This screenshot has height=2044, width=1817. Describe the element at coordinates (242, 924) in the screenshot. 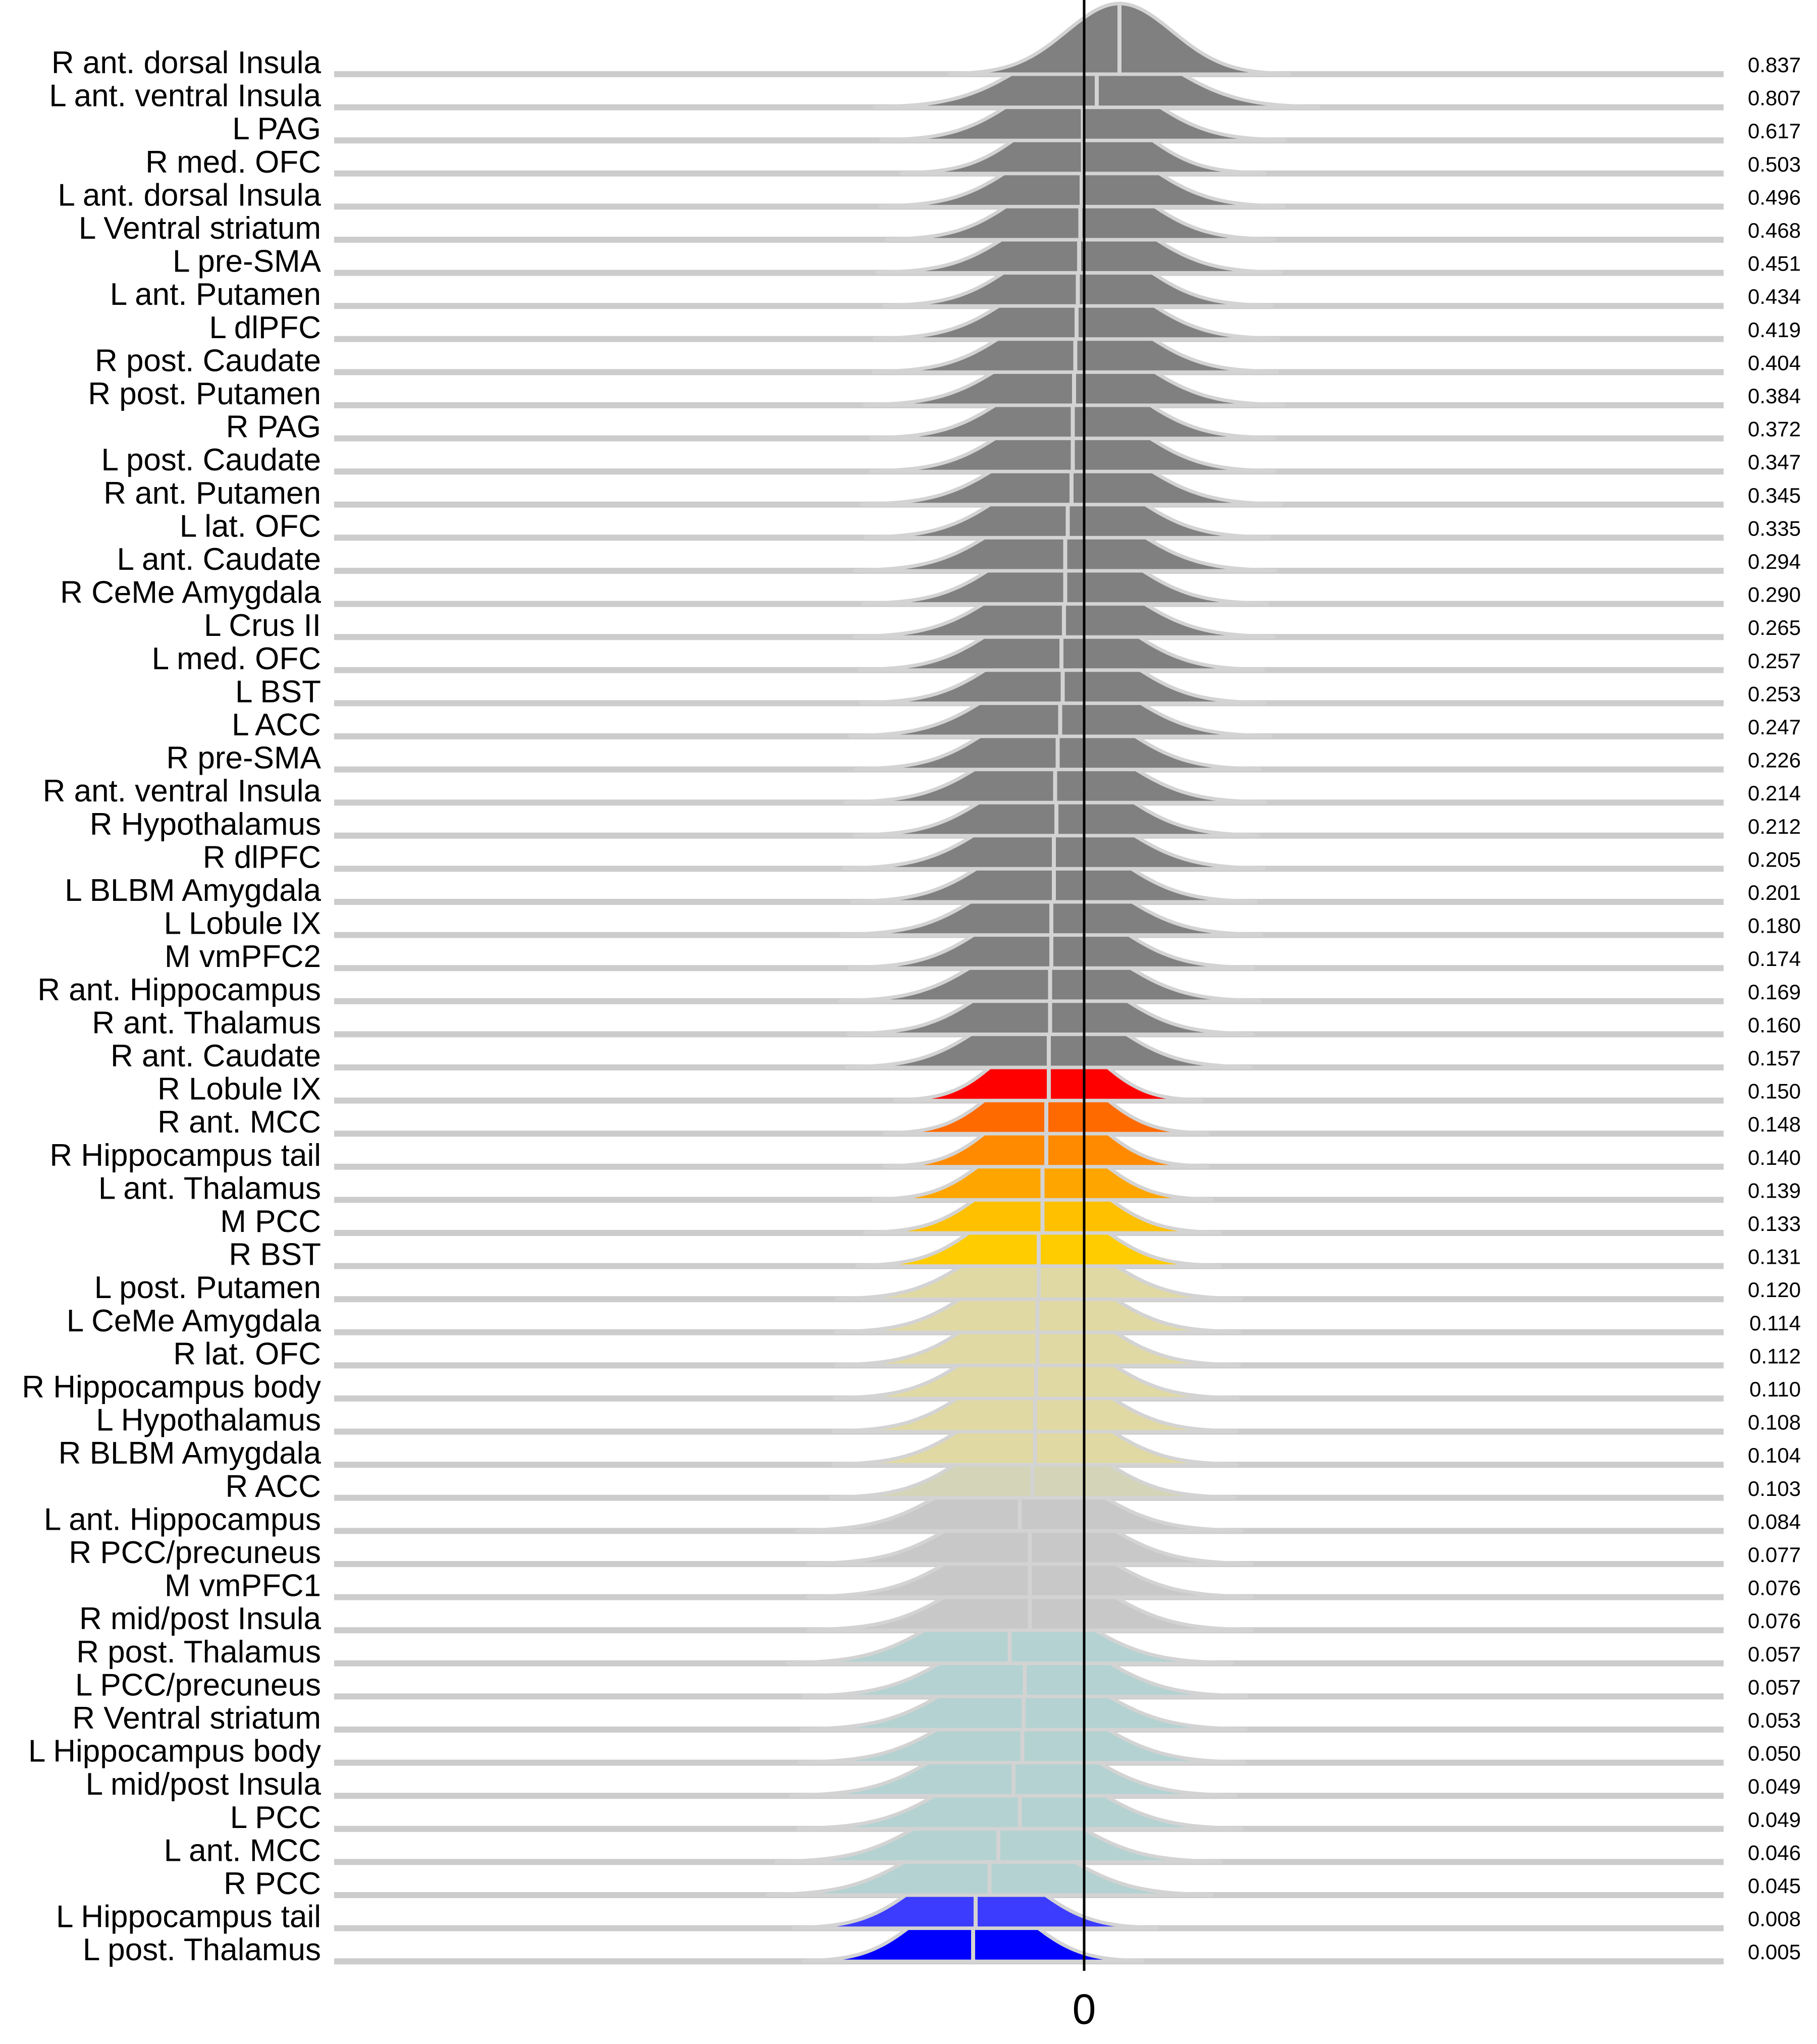

I see `region-label: L Lobule IX` at that location.